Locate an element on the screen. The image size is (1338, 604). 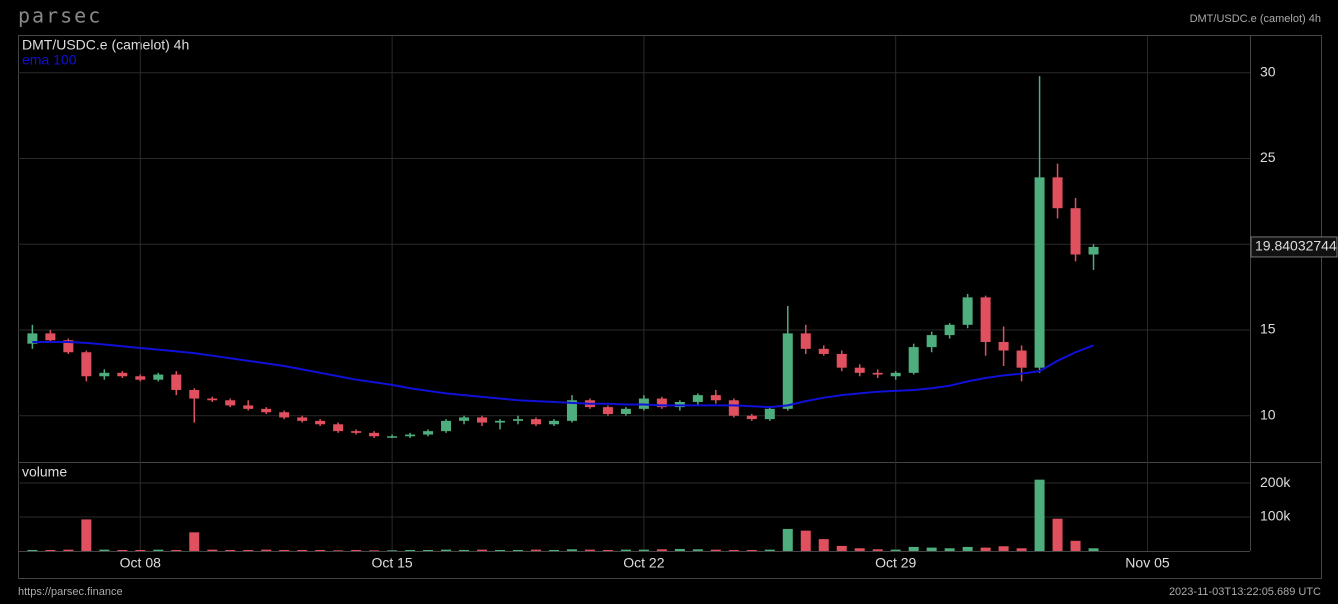
brand: parsec is located at coordinates (60, 16).